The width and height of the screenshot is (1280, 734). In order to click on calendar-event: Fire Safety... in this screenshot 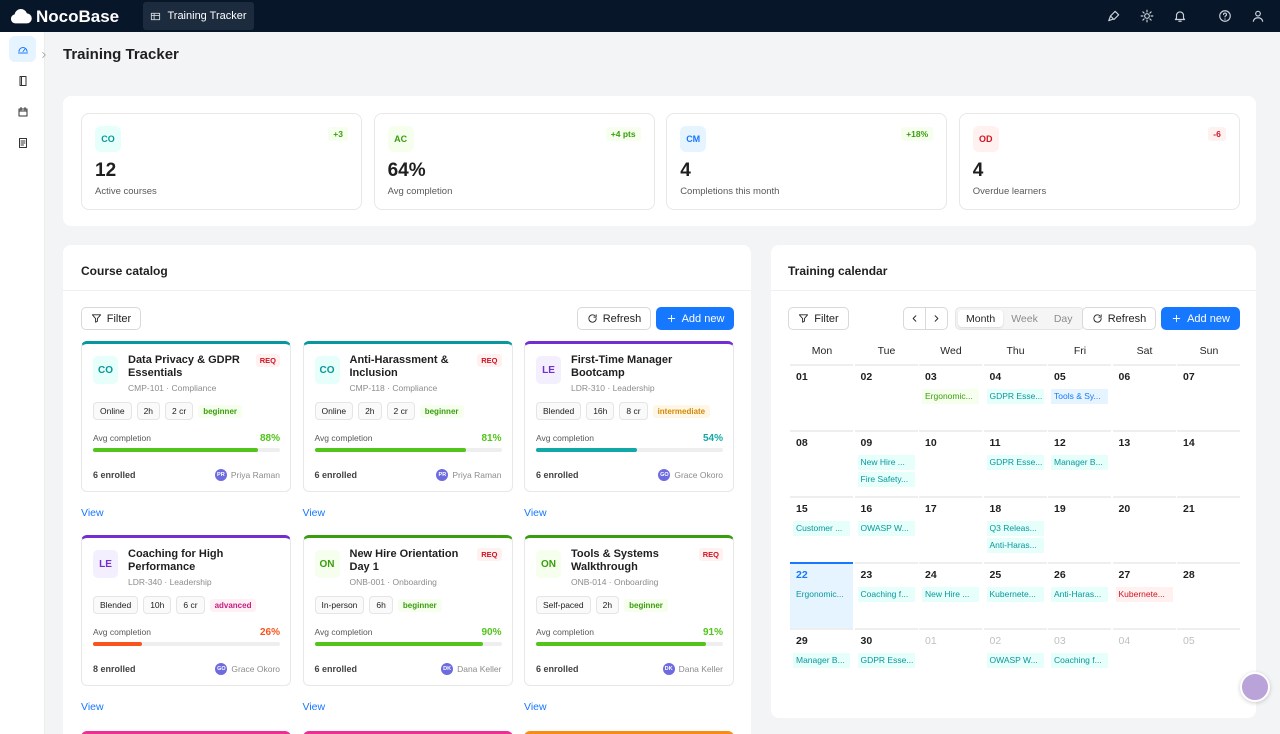, I will do `click(886, 479)`.